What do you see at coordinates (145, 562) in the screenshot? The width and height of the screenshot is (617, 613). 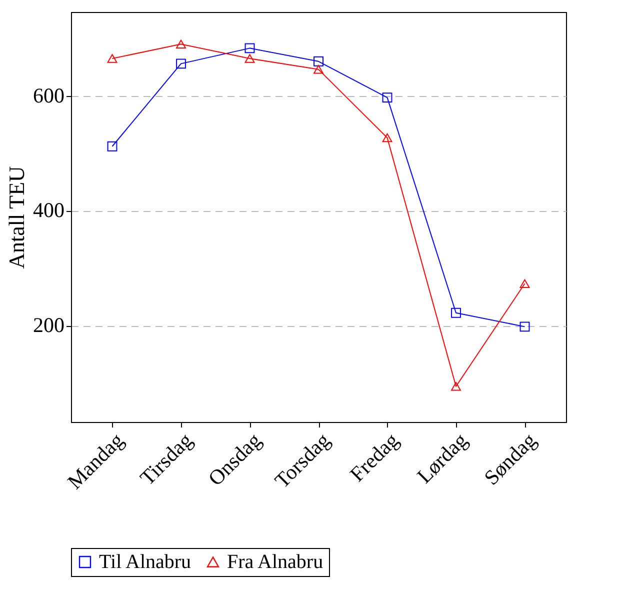 I see `legend-label: Til Alnabru` at bounding box center [145, 562].